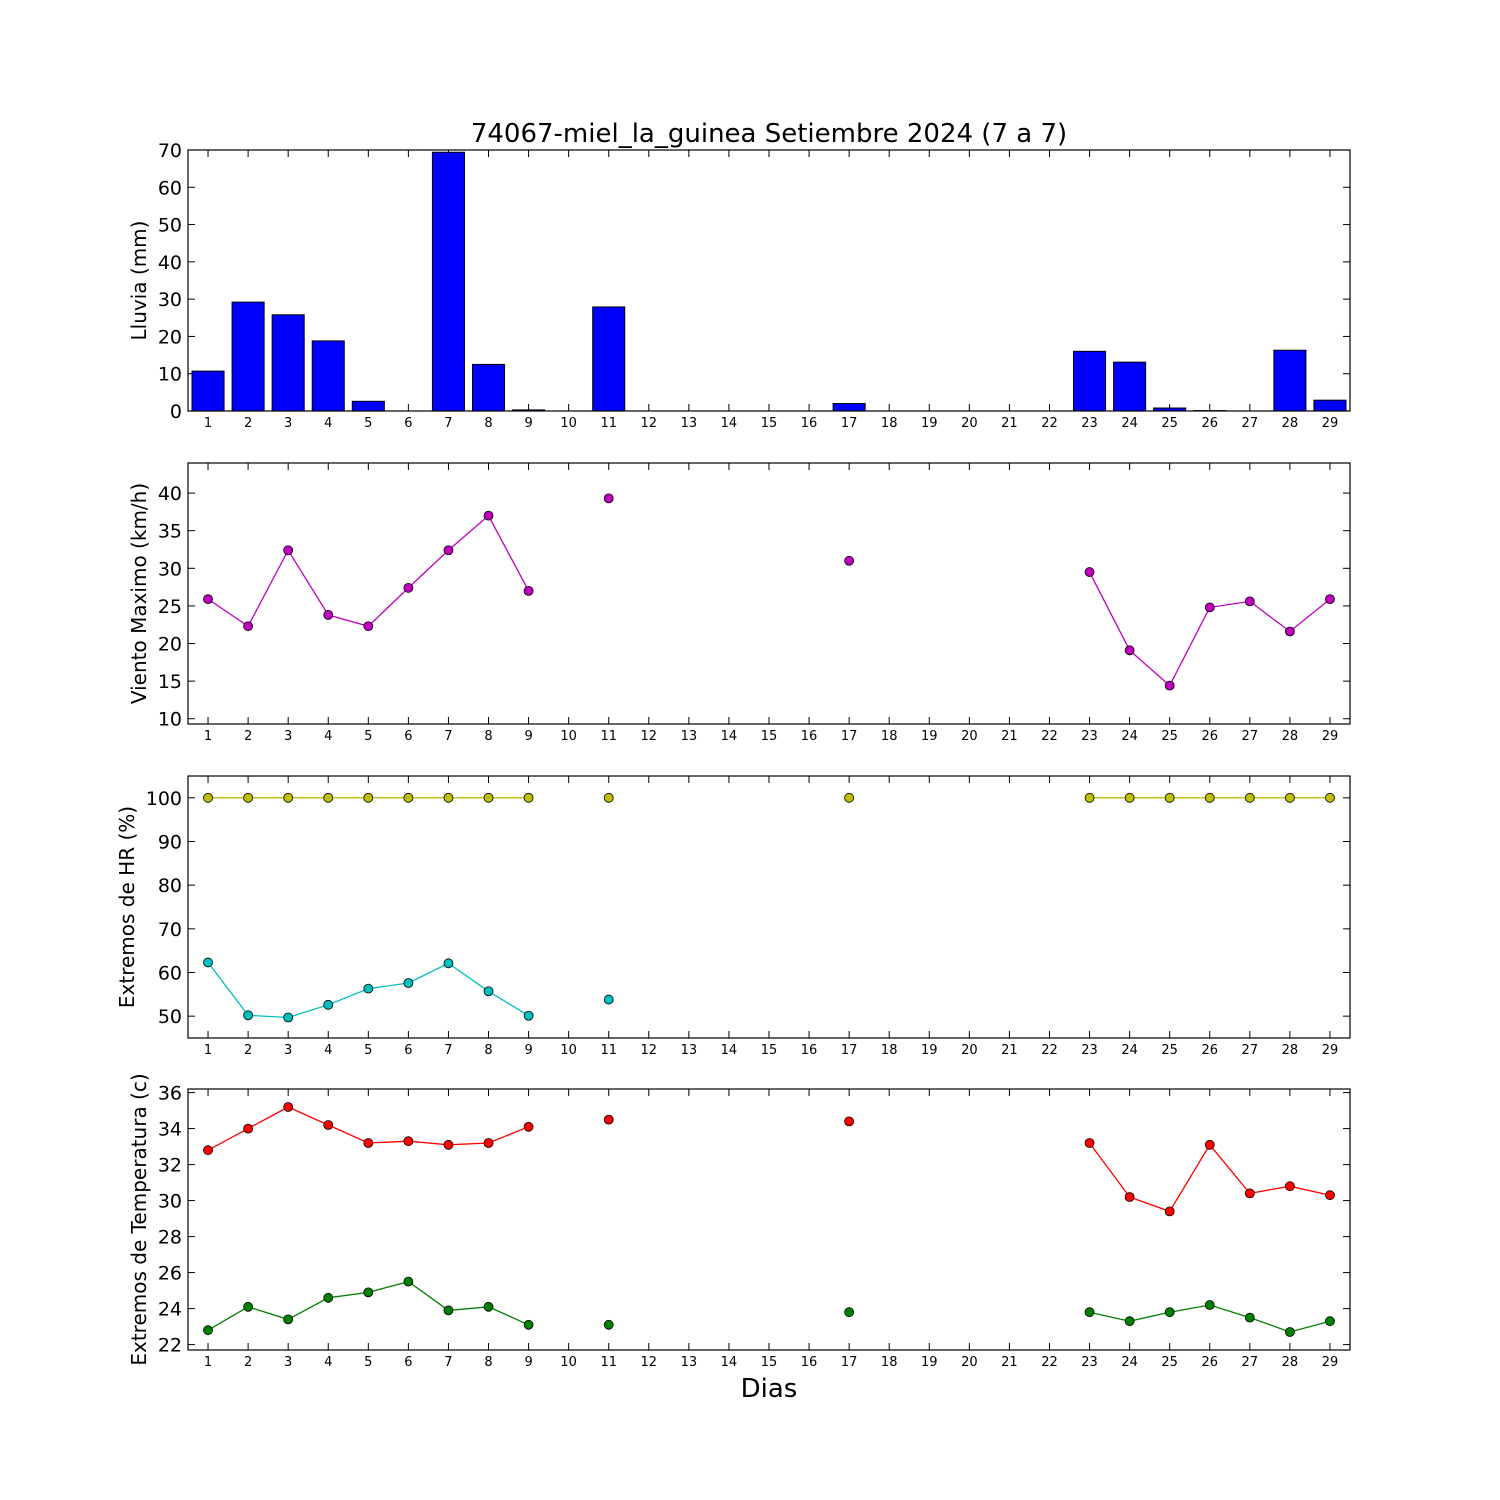 The image size is (1500, 1500). What do you see at coordinates (769, 1389) in the screenshot?
I see `x-axis-label: Dias` at bounding box center [769, 1389].